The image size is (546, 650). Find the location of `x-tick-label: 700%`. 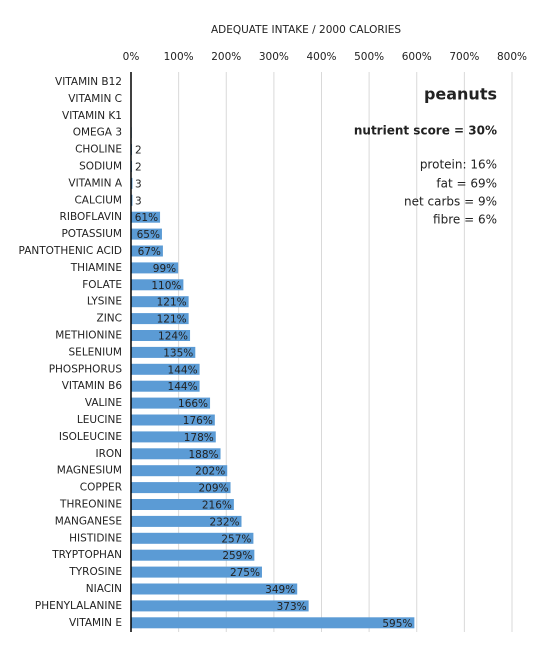

x-tick-label: 700% is located at coordinates (464, 57).